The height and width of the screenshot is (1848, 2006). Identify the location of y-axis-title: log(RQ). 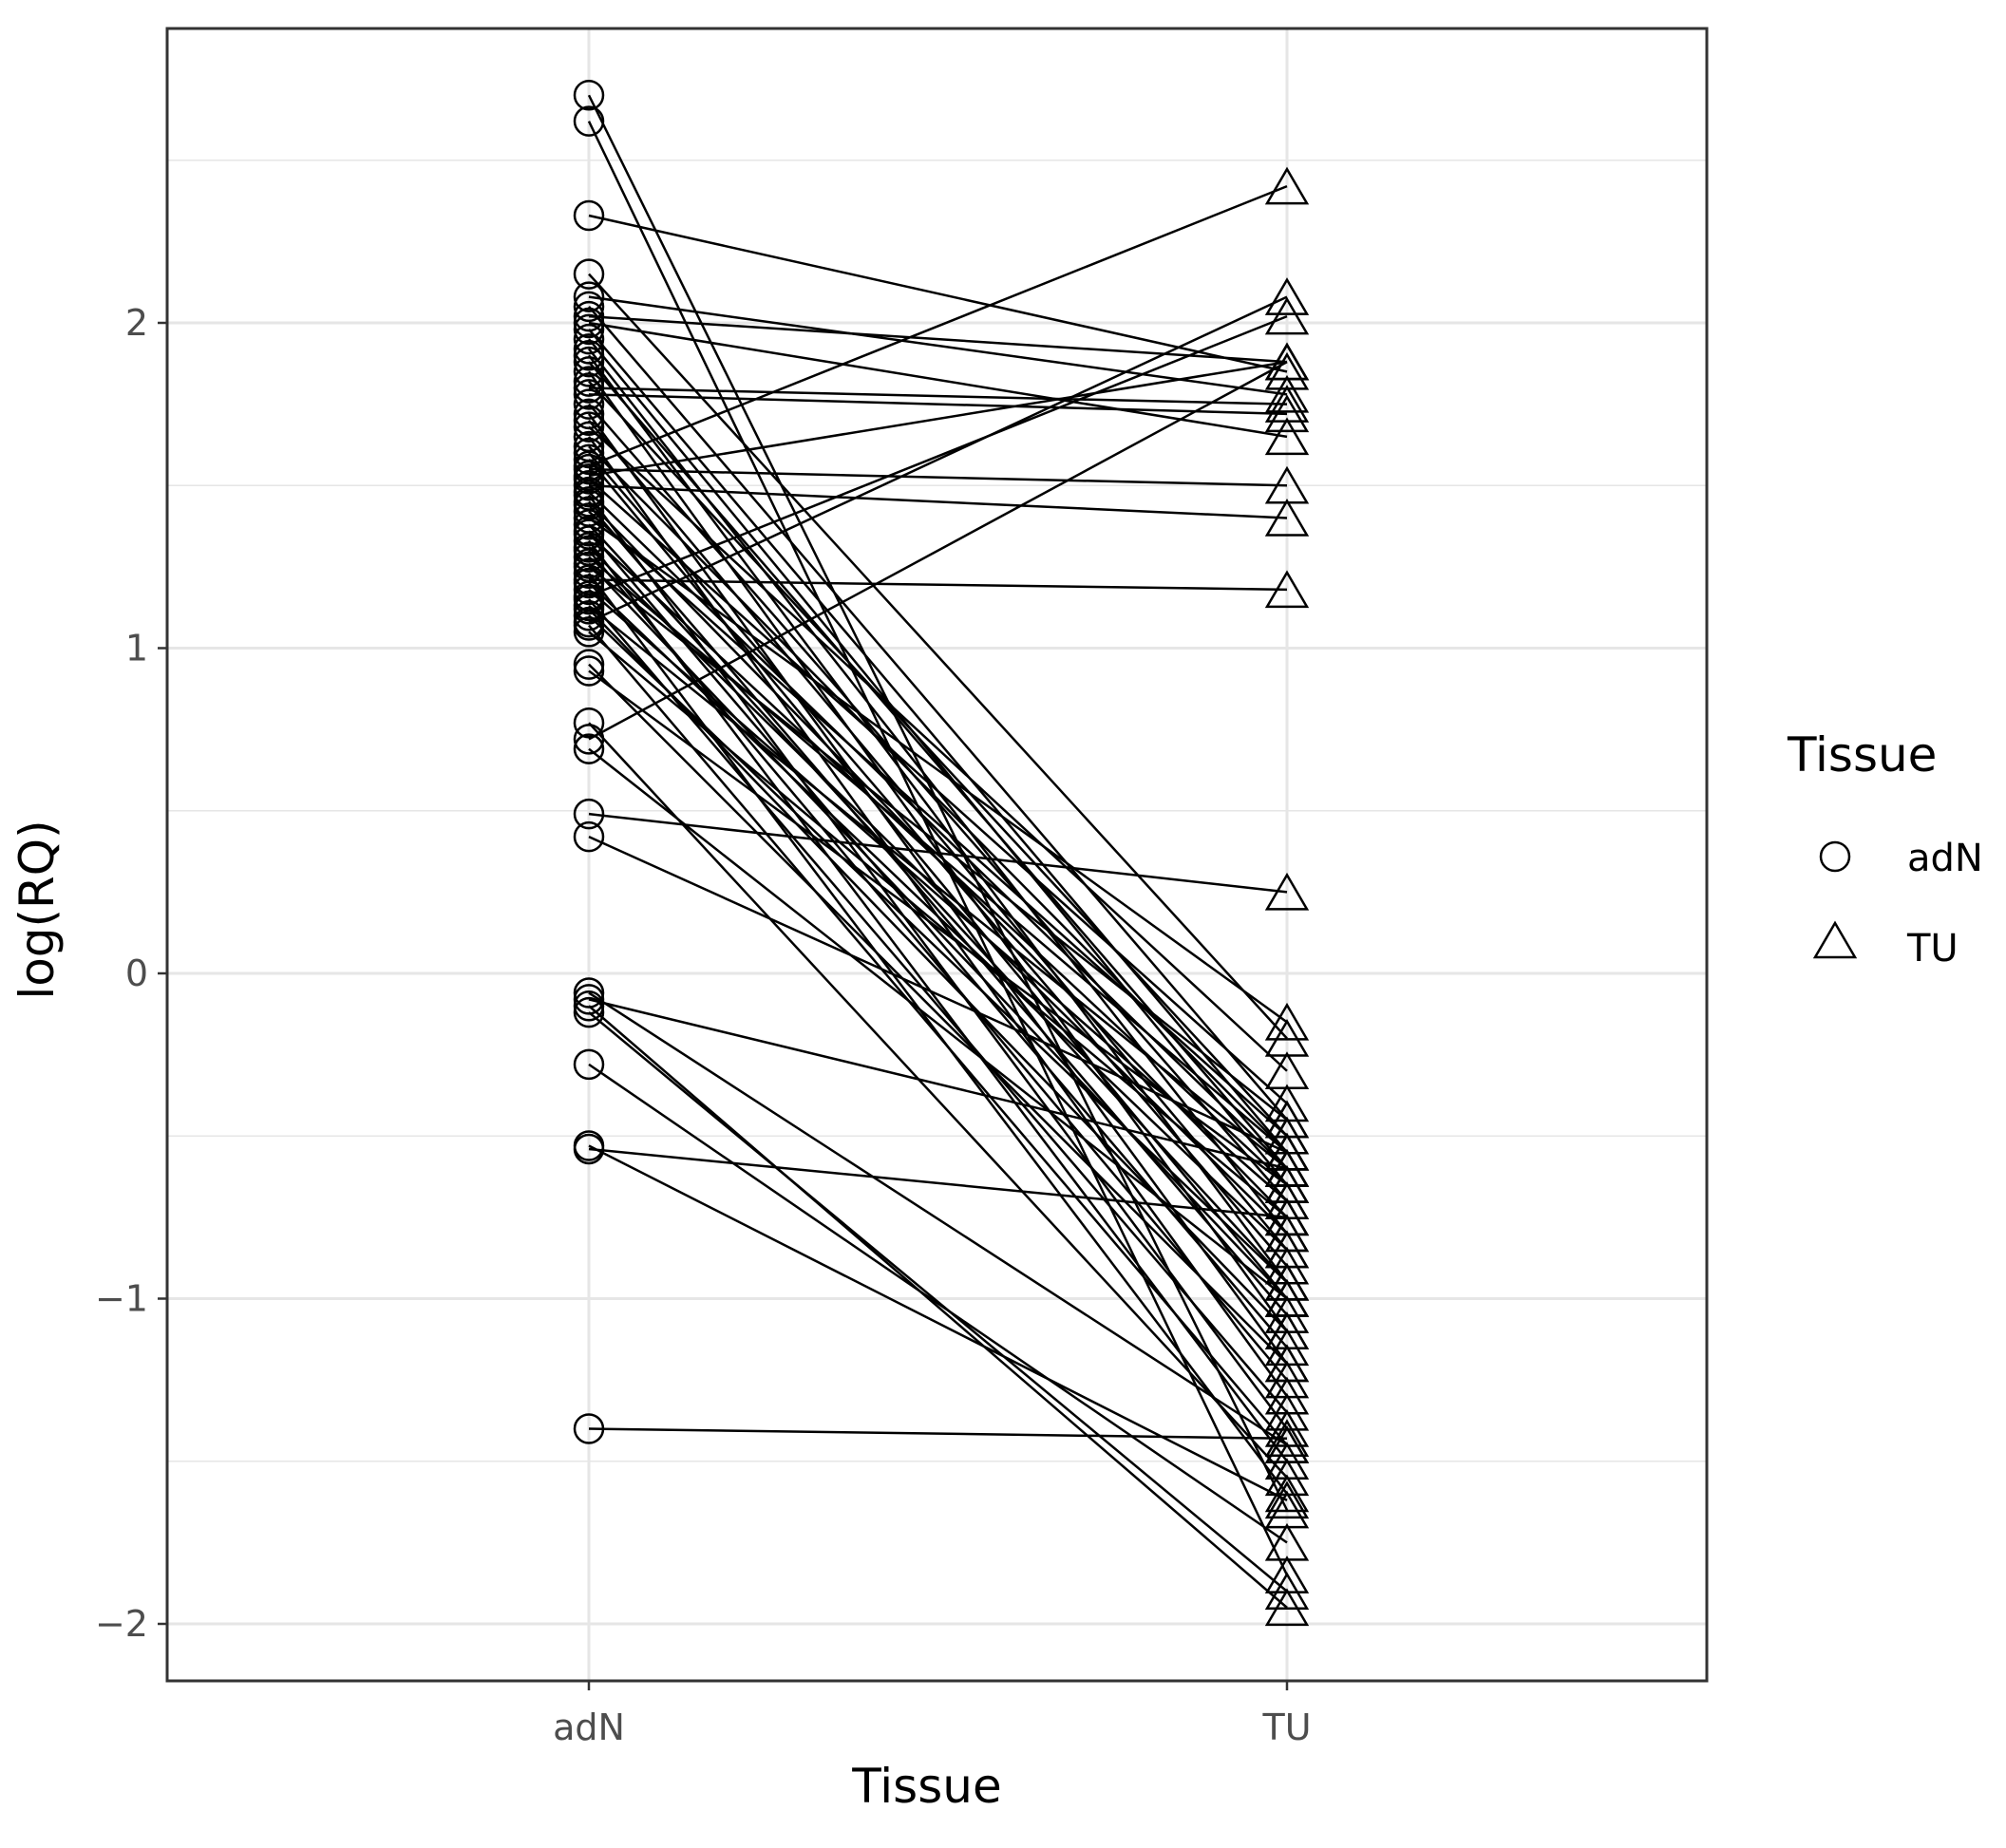
(37, 909).